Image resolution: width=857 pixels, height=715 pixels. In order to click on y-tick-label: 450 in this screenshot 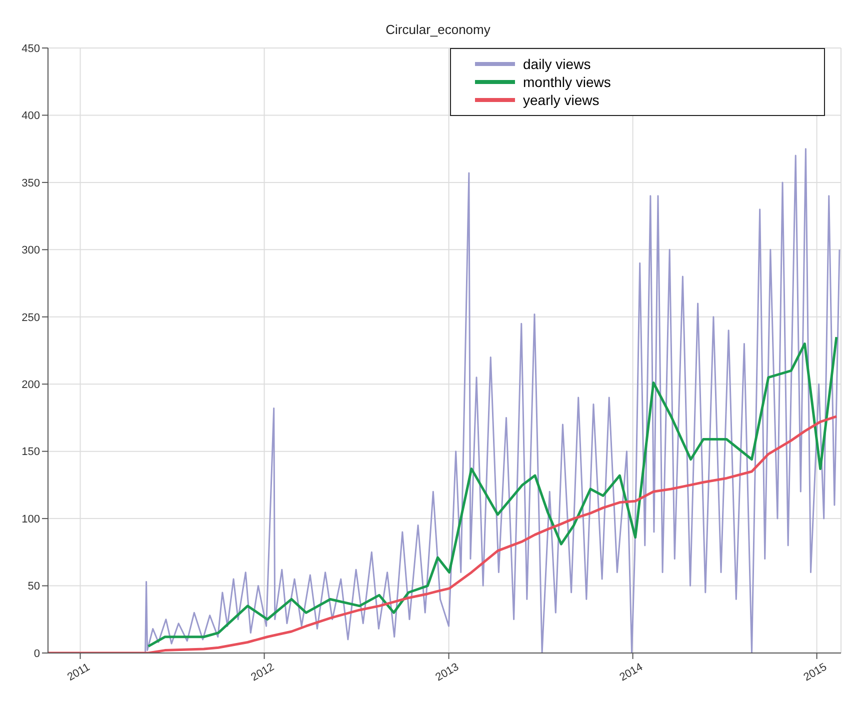, I will do `click(31, 48)`.